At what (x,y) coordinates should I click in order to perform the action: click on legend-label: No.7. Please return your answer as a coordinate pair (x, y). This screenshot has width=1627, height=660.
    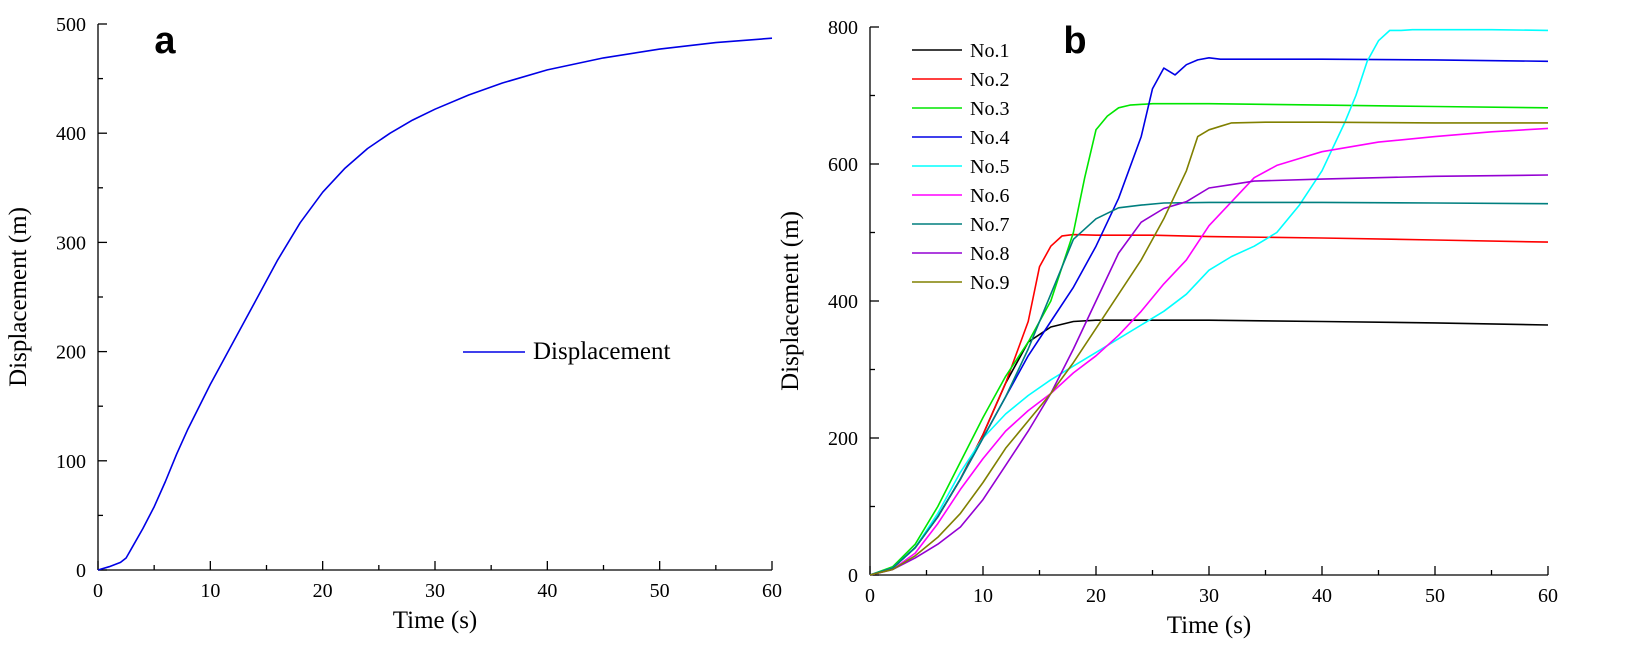
    Looking at the image, I should click on (989, 225).